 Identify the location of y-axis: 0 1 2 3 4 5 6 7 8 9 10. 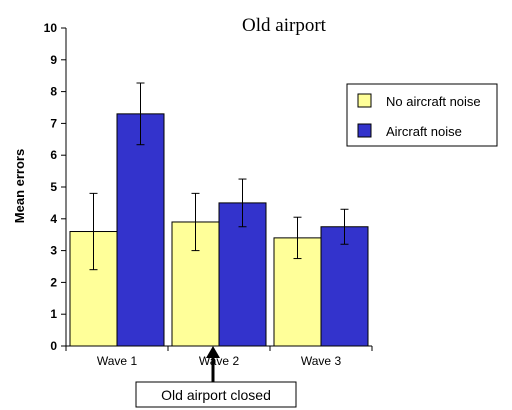
(55, 187).